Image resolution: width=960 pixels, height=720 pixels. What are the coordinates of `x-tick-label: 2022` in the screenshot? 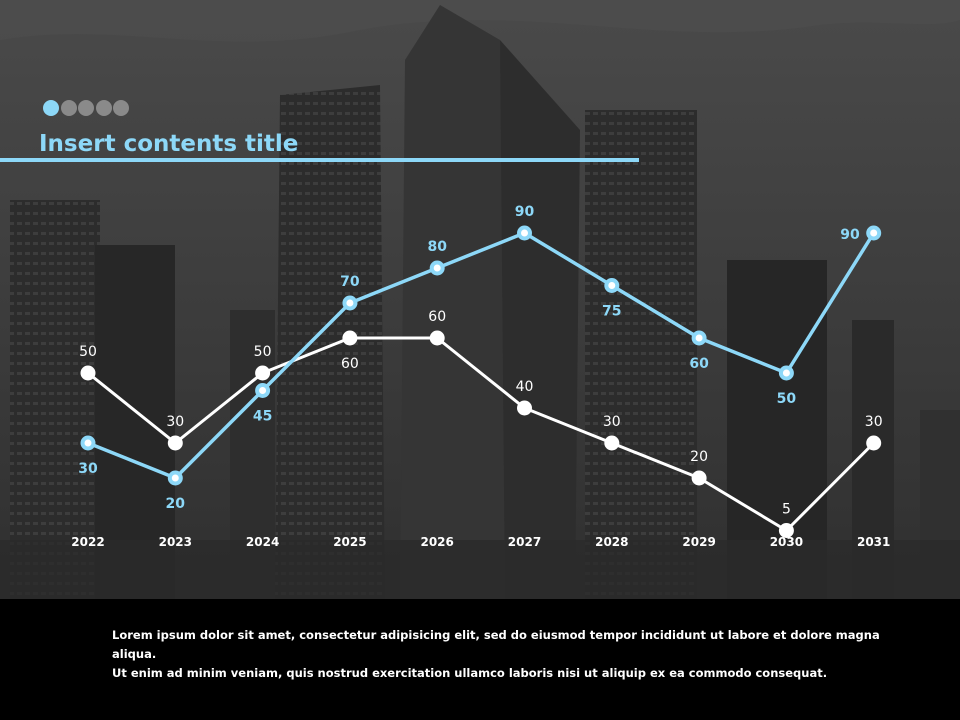 It's located at (87, 542).